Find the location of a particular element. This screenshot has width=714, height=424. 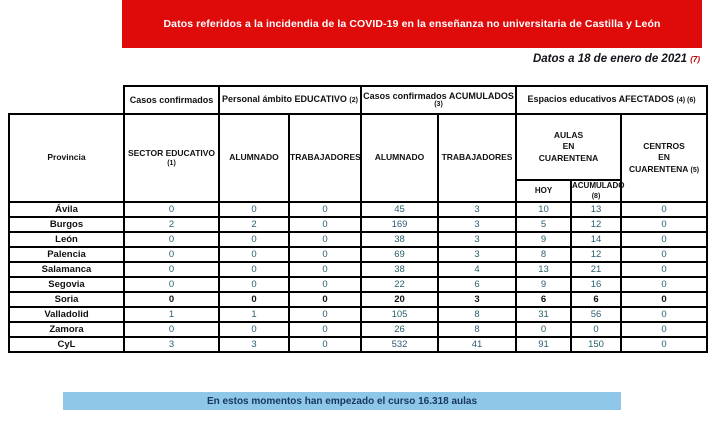

province-cell: Ávila is located at coordinates (66, 210).